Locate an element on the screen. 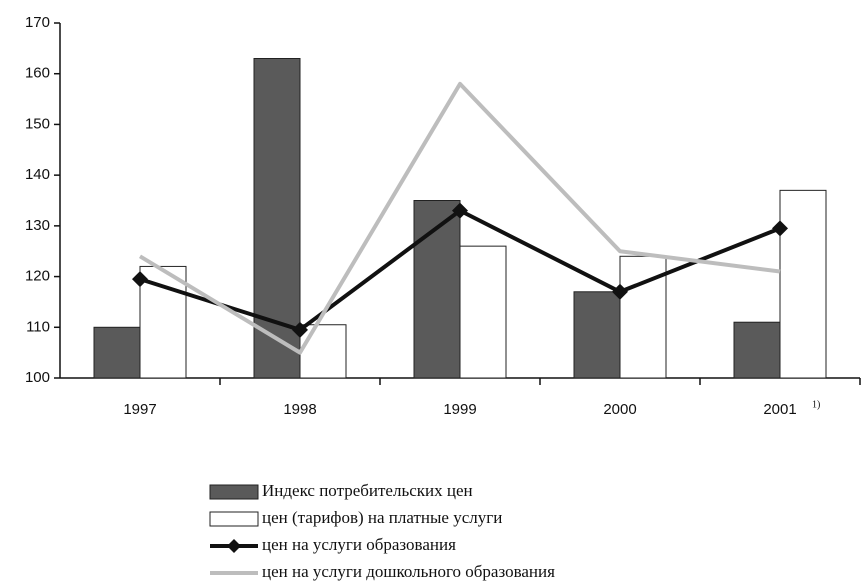  legend-label: цен на услуги дошкольного образования is located at coordinates (408, 571).